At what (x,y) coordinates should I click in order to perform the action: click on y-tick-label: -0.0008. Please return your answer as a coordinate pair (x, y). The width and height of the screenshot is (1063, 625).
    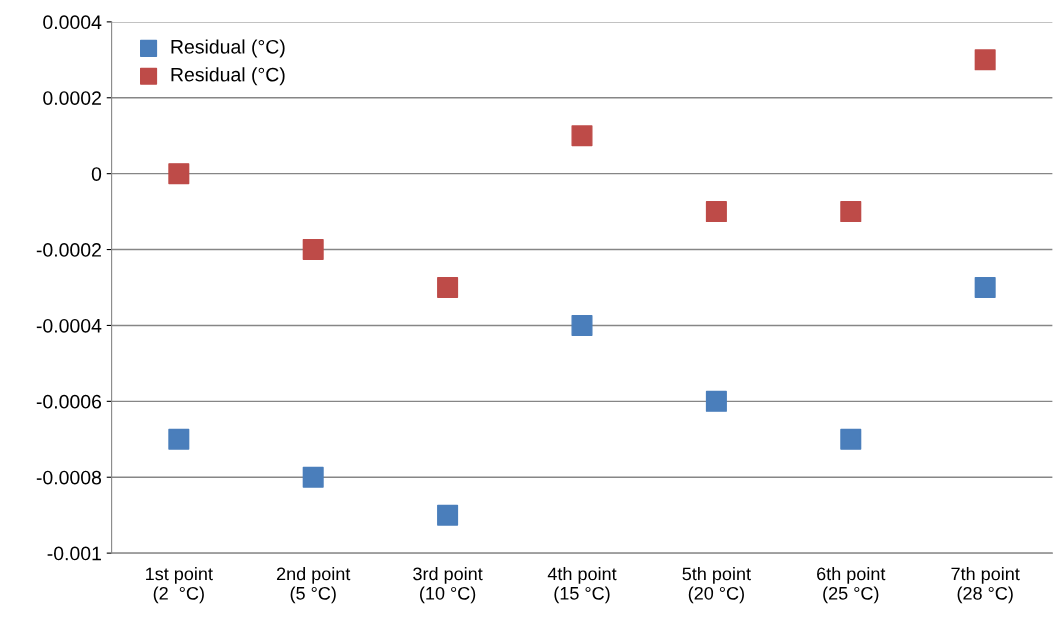
    Looking at the image, I should click on (69, 477).